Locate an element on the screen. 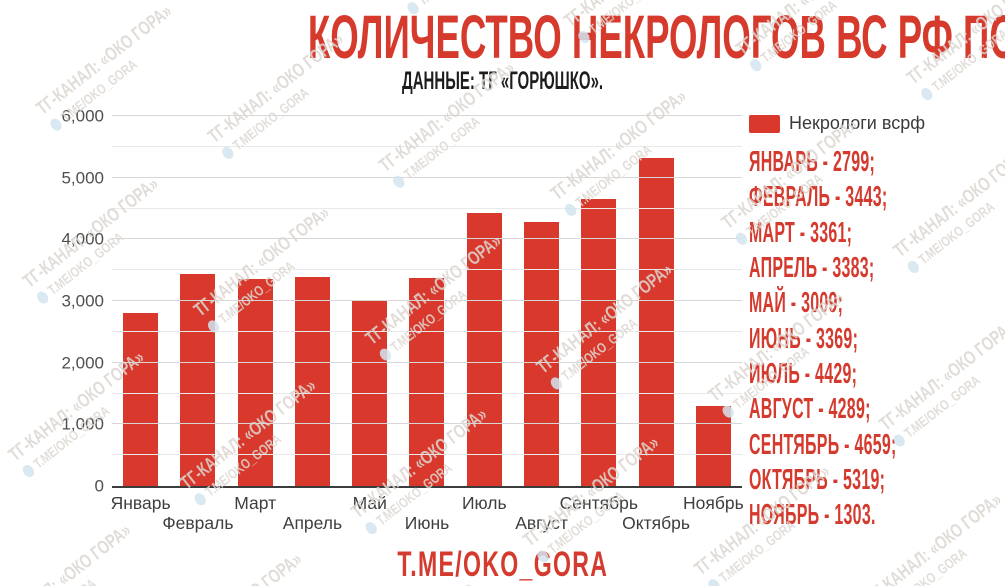 Image resolution: width=1005 pixels, height=586 pixels. x-tick-label: Сентябрь is located at coordinates (599, 503).